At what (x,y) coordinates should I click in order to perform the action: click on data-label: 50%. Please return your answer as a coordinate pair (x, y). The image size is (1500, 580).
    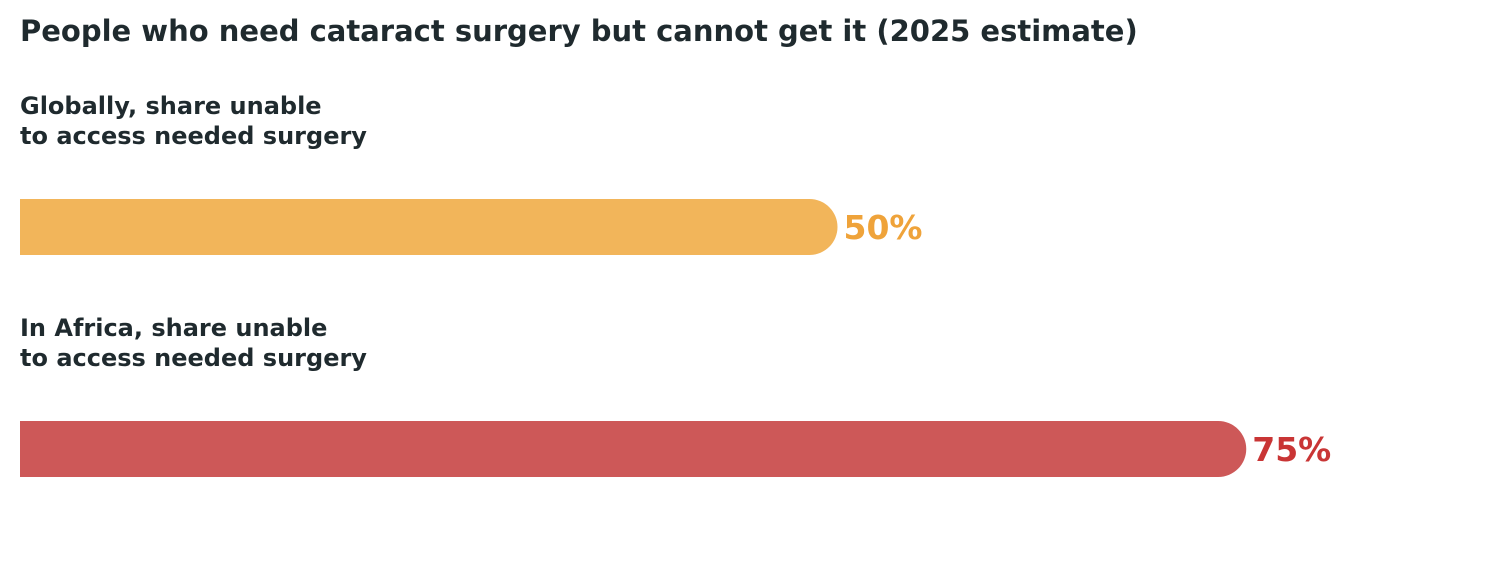
    Looking at the image, I should click on (883, 227).